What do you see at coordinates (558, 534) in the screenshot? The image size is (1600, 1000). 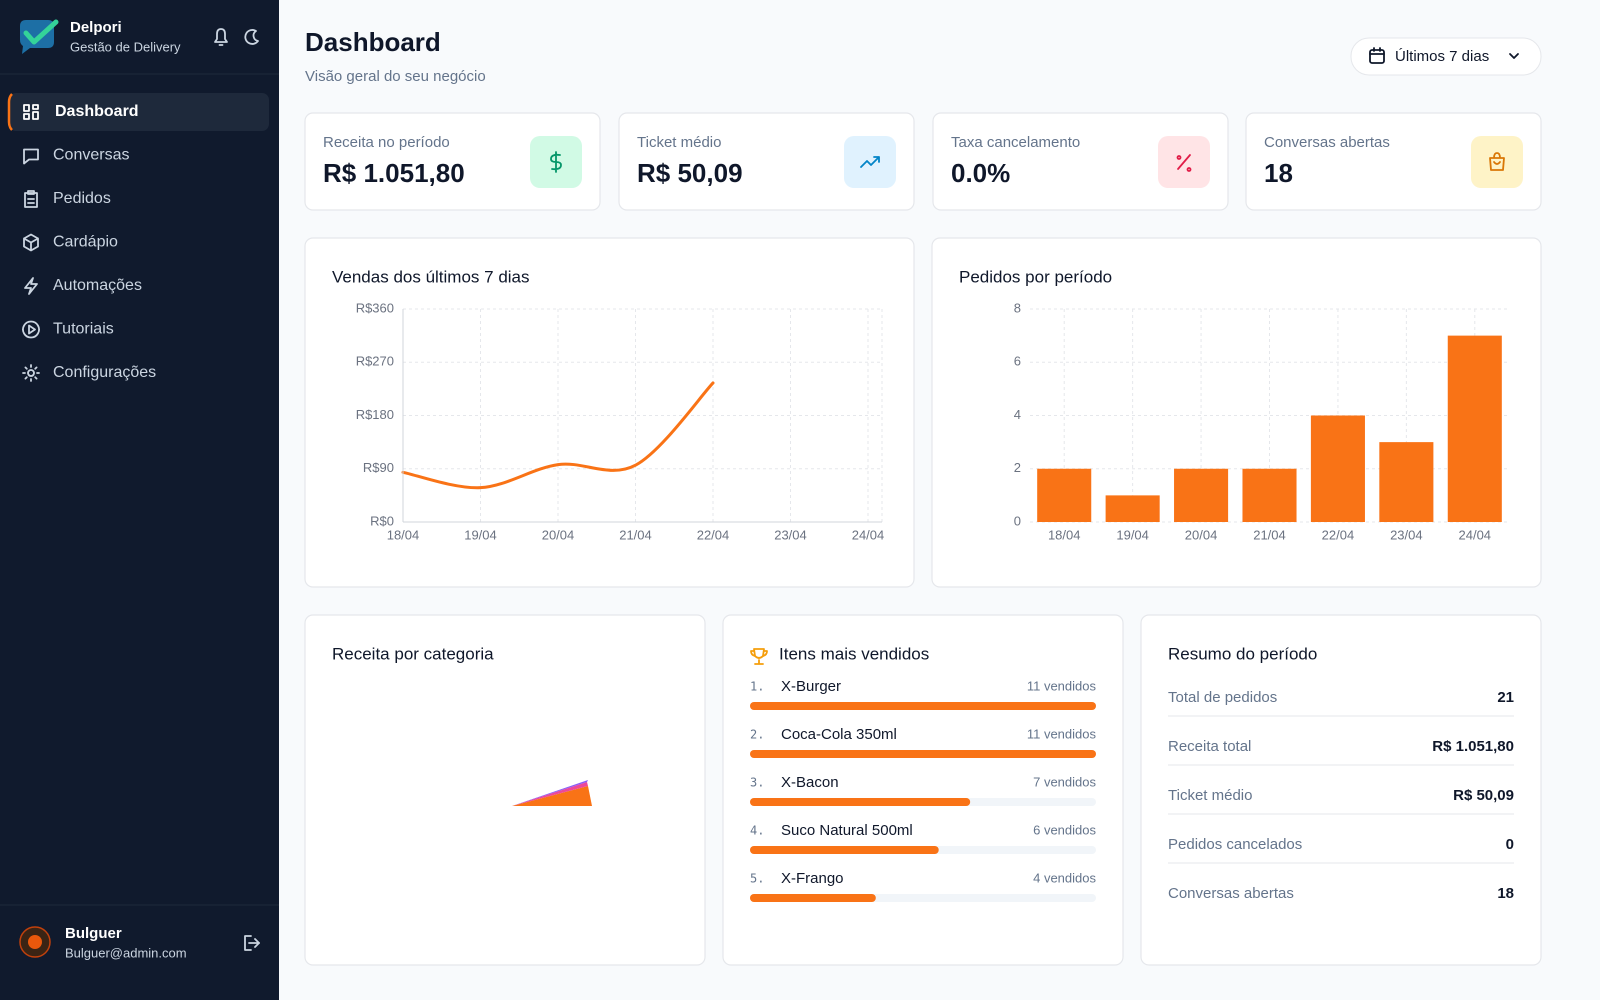 I see `x-tick-label: 20/04` at bounding box center [558, 534].